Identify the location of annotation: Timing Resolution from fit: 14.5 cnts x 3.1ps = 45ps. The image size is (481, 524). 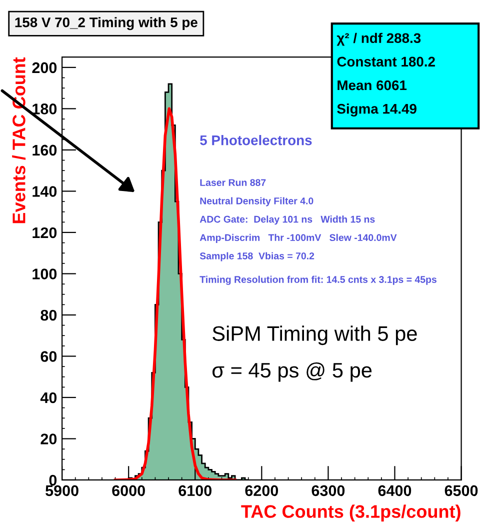
(318, 280).